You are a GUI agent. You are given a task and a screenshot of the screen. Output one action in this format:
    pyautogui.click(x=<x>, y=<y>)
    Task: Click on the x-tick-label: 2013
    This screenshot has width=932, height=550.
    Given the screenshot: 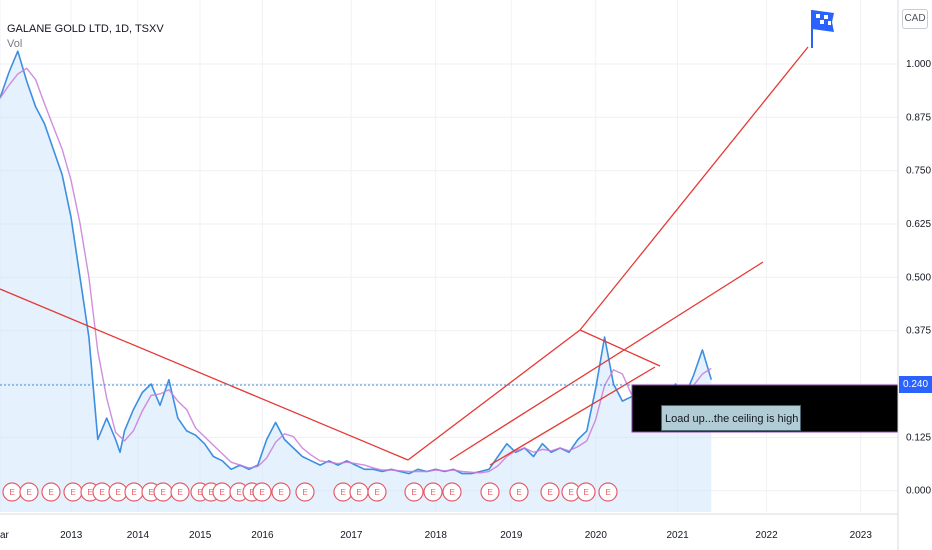 What is the action you would take?
    pyautogui.click(x=71, y=535)
    